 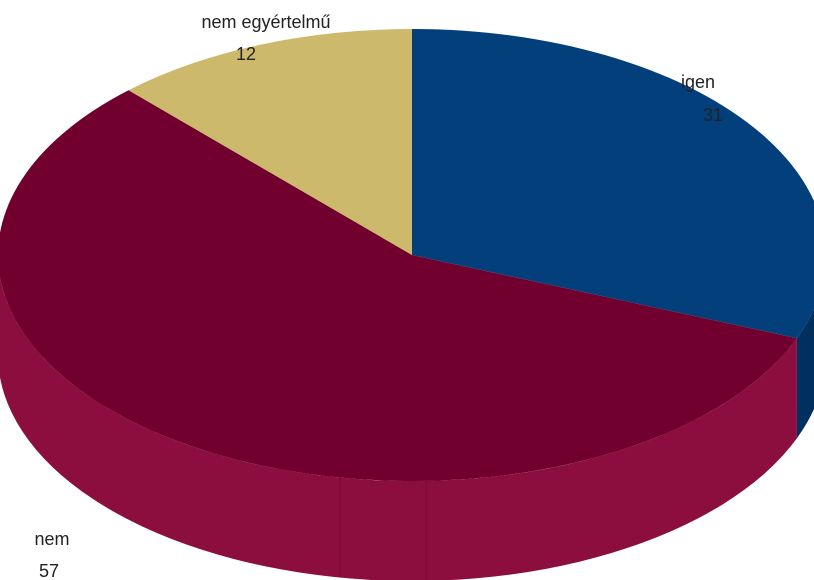 I want to click on slice-label-nem: nem, so click(x=51, y=539).